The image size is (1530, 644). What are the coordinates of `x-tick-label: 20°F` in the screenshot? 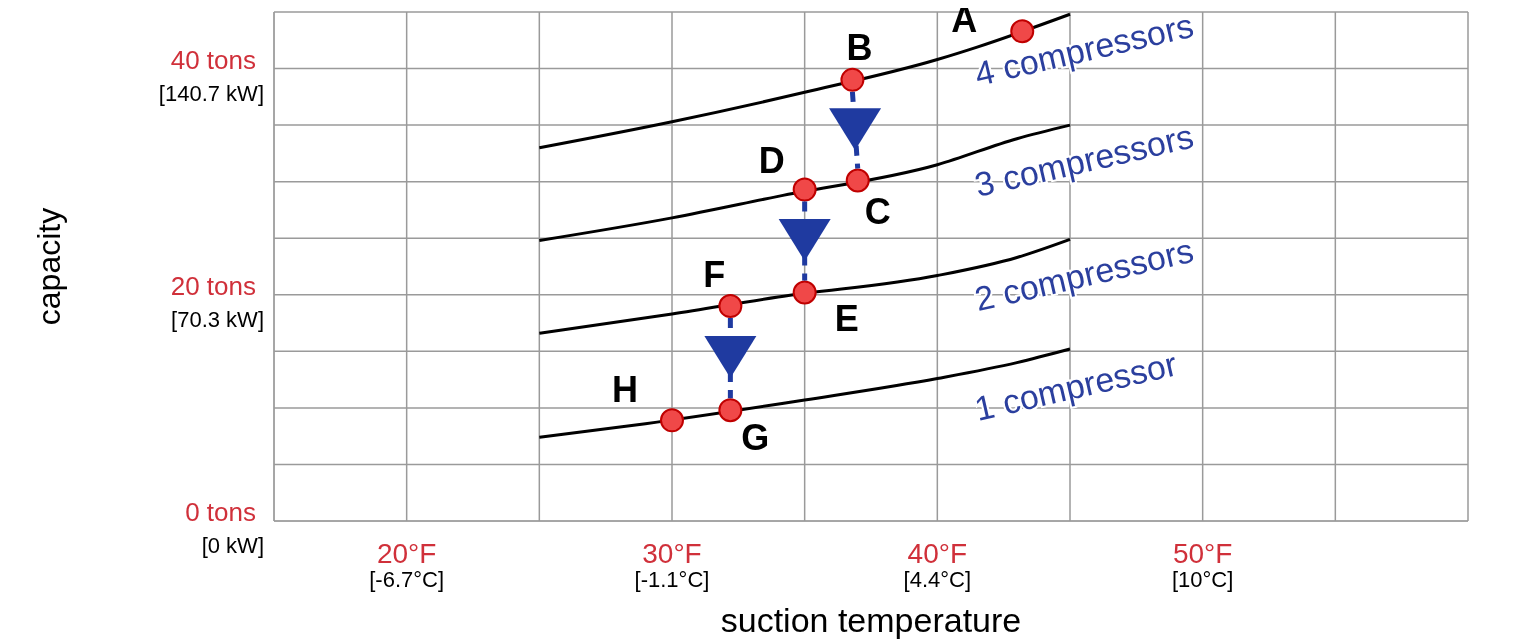 It's located at (406, 553).